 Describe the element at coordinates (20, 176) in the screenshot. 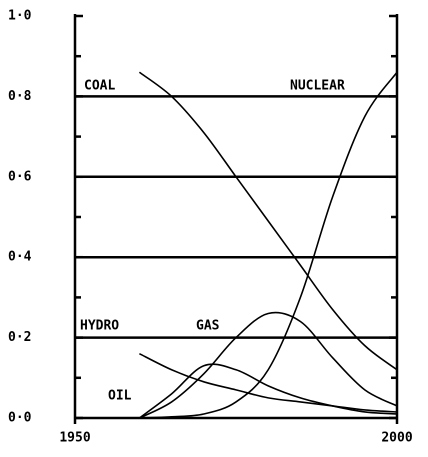

I see `y-tick-label: 0·6` at that location.